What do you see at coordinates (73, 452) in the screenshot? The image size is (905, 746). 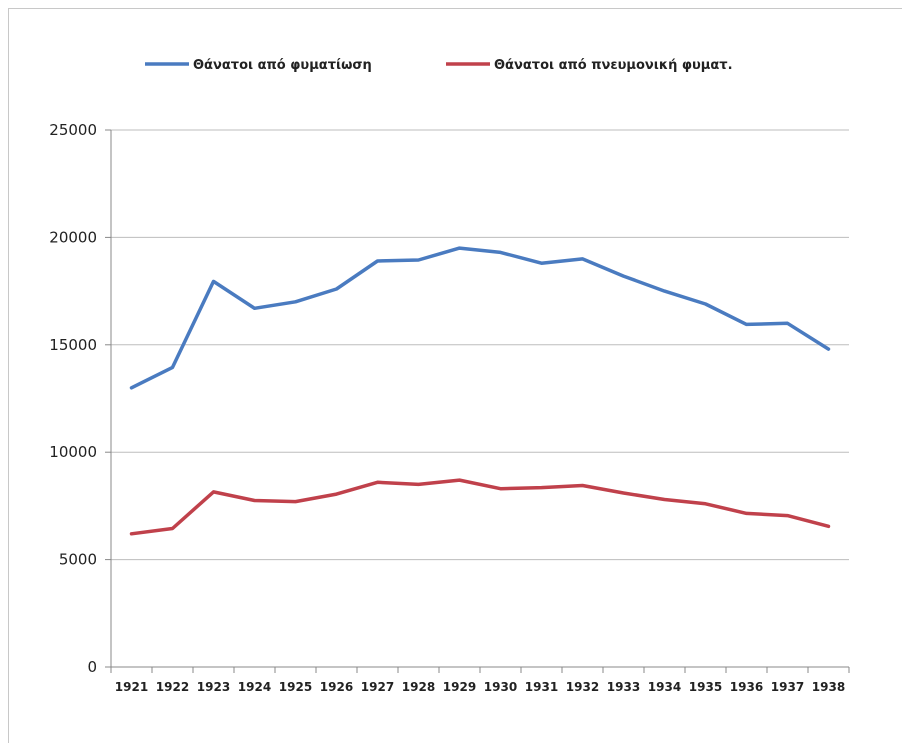 I see `y-tick-label: 10000` at bounding box center [73, 452].